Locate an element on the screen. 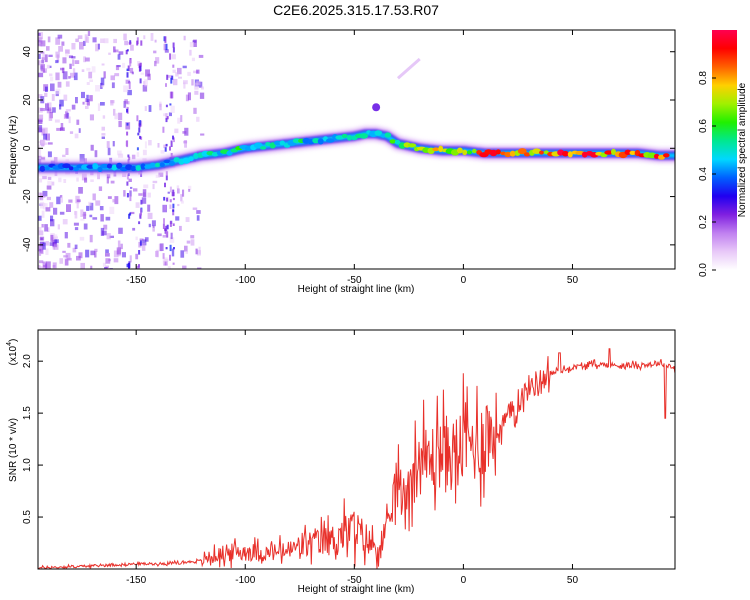 This screenshot has width=750, height=600. colorbar-gradient is located at coordinates (724, 150).